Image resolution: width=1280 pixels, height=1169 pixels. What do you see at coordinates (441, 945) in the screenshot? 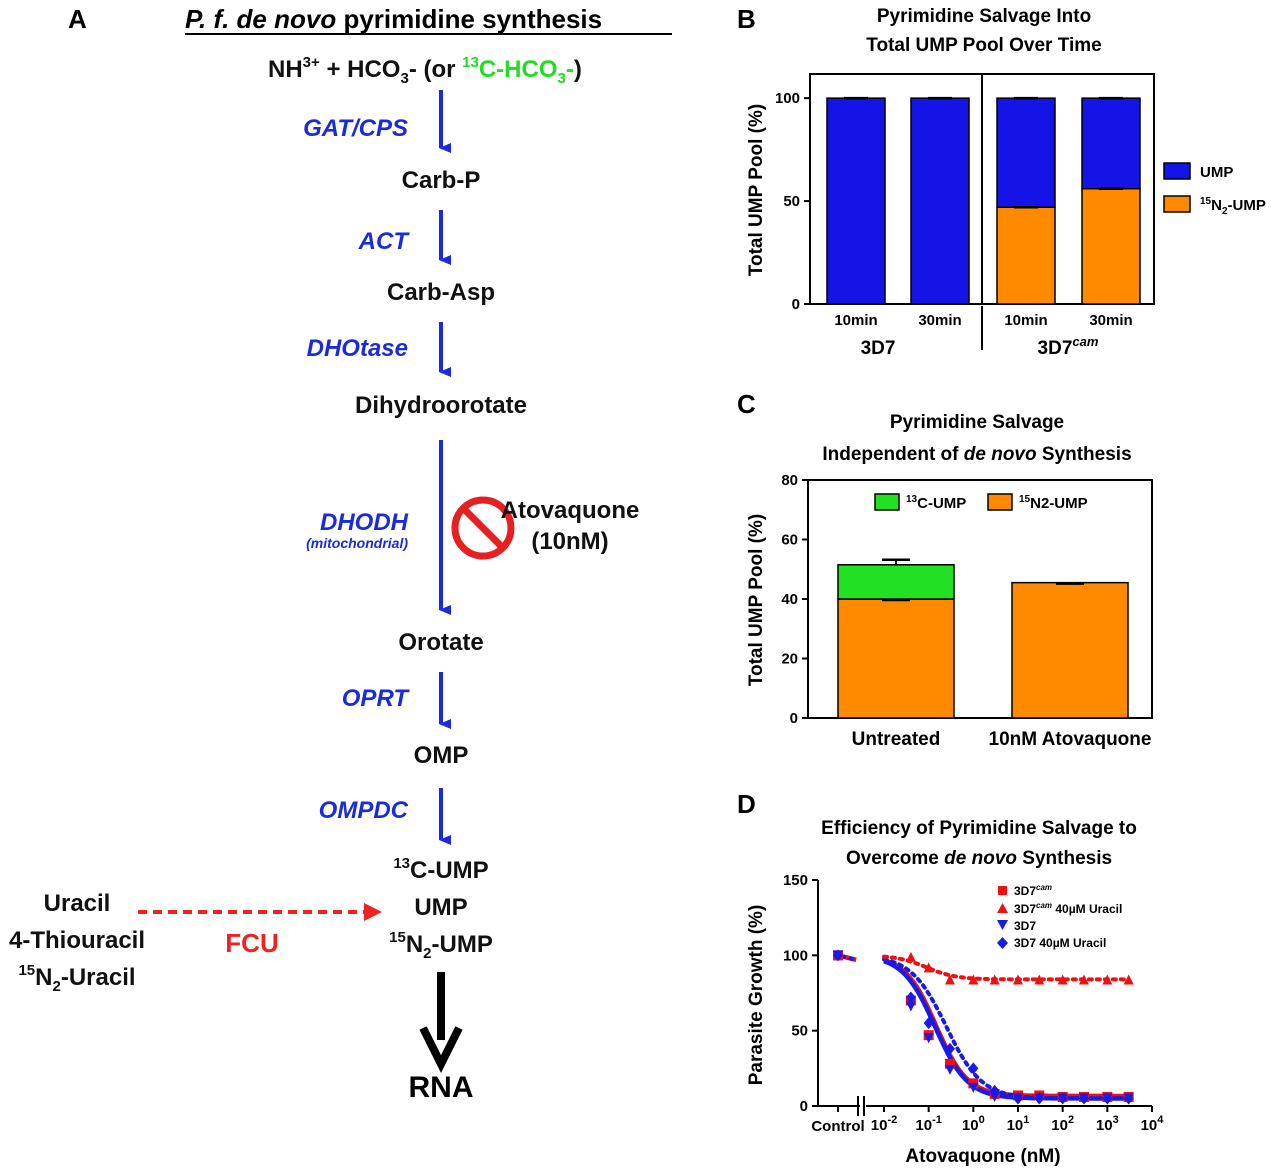
I see `n15-ump-label: 15N2-UMP` at bounding box center [441, 945].